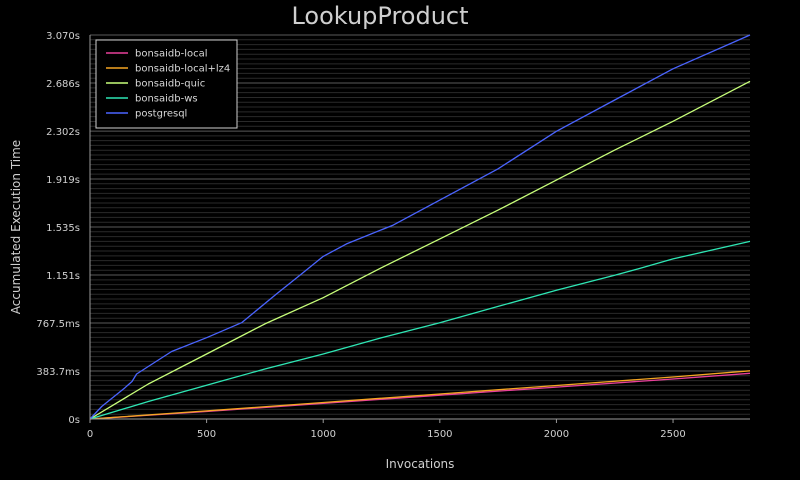  Describe the element at coordinates (322, 434) in the screenshot. I see `x-tick-label: 1000` at that location.